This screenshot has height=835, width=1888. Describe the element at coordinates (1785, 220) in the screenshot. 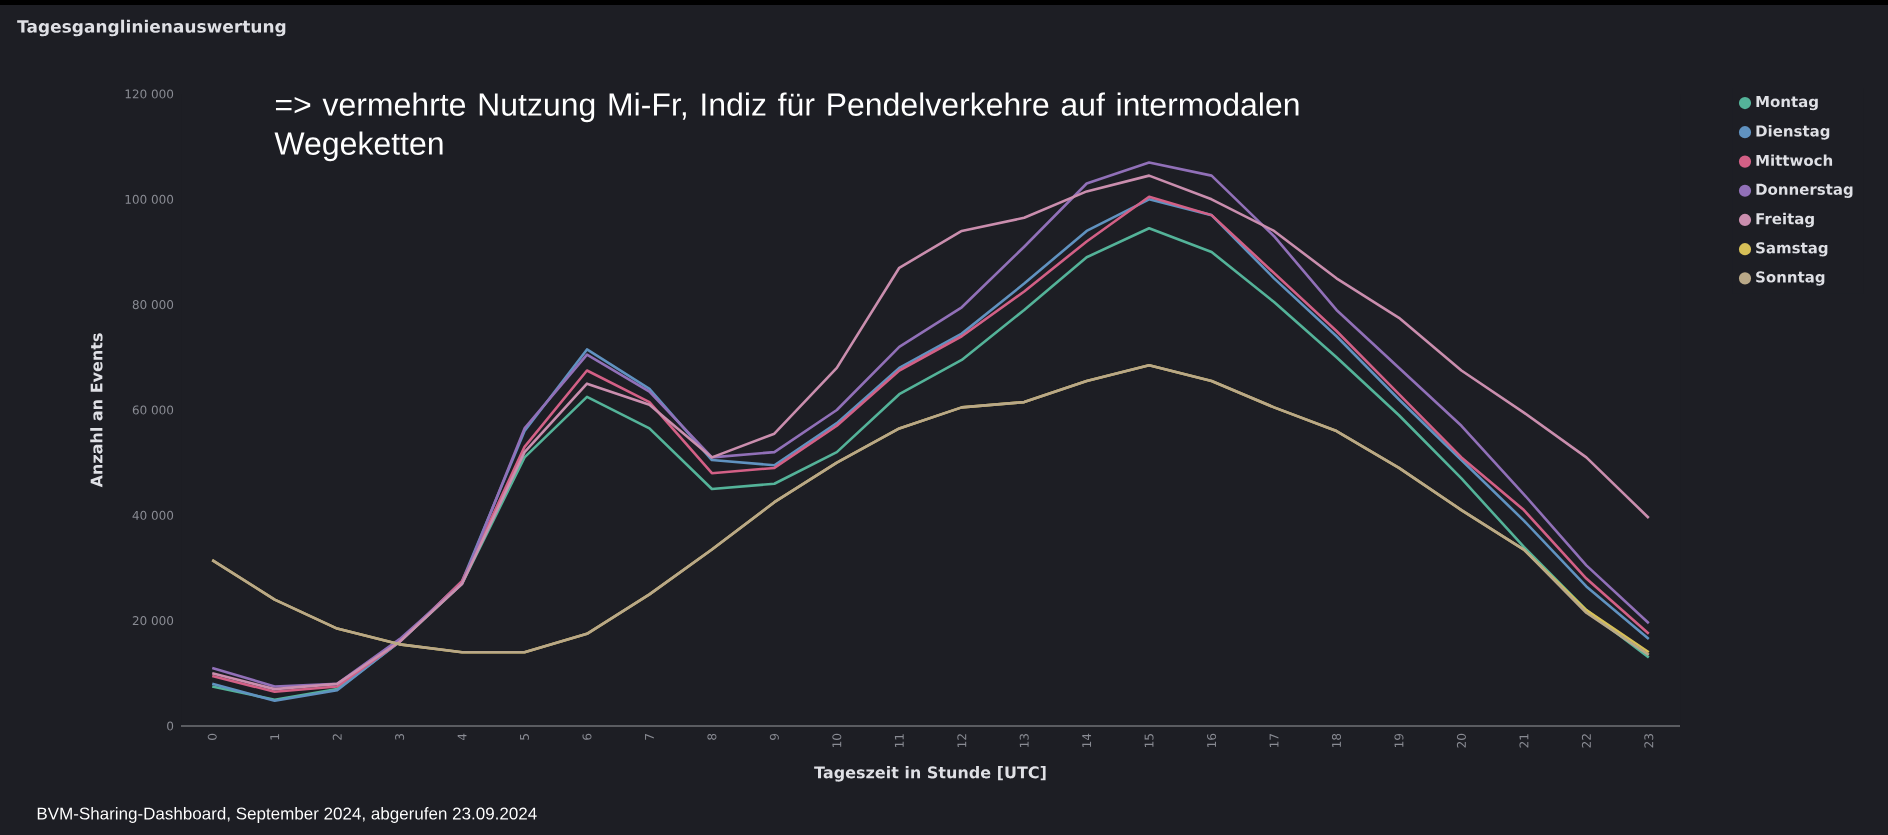

I see `legend-label: Freitag` at that location.